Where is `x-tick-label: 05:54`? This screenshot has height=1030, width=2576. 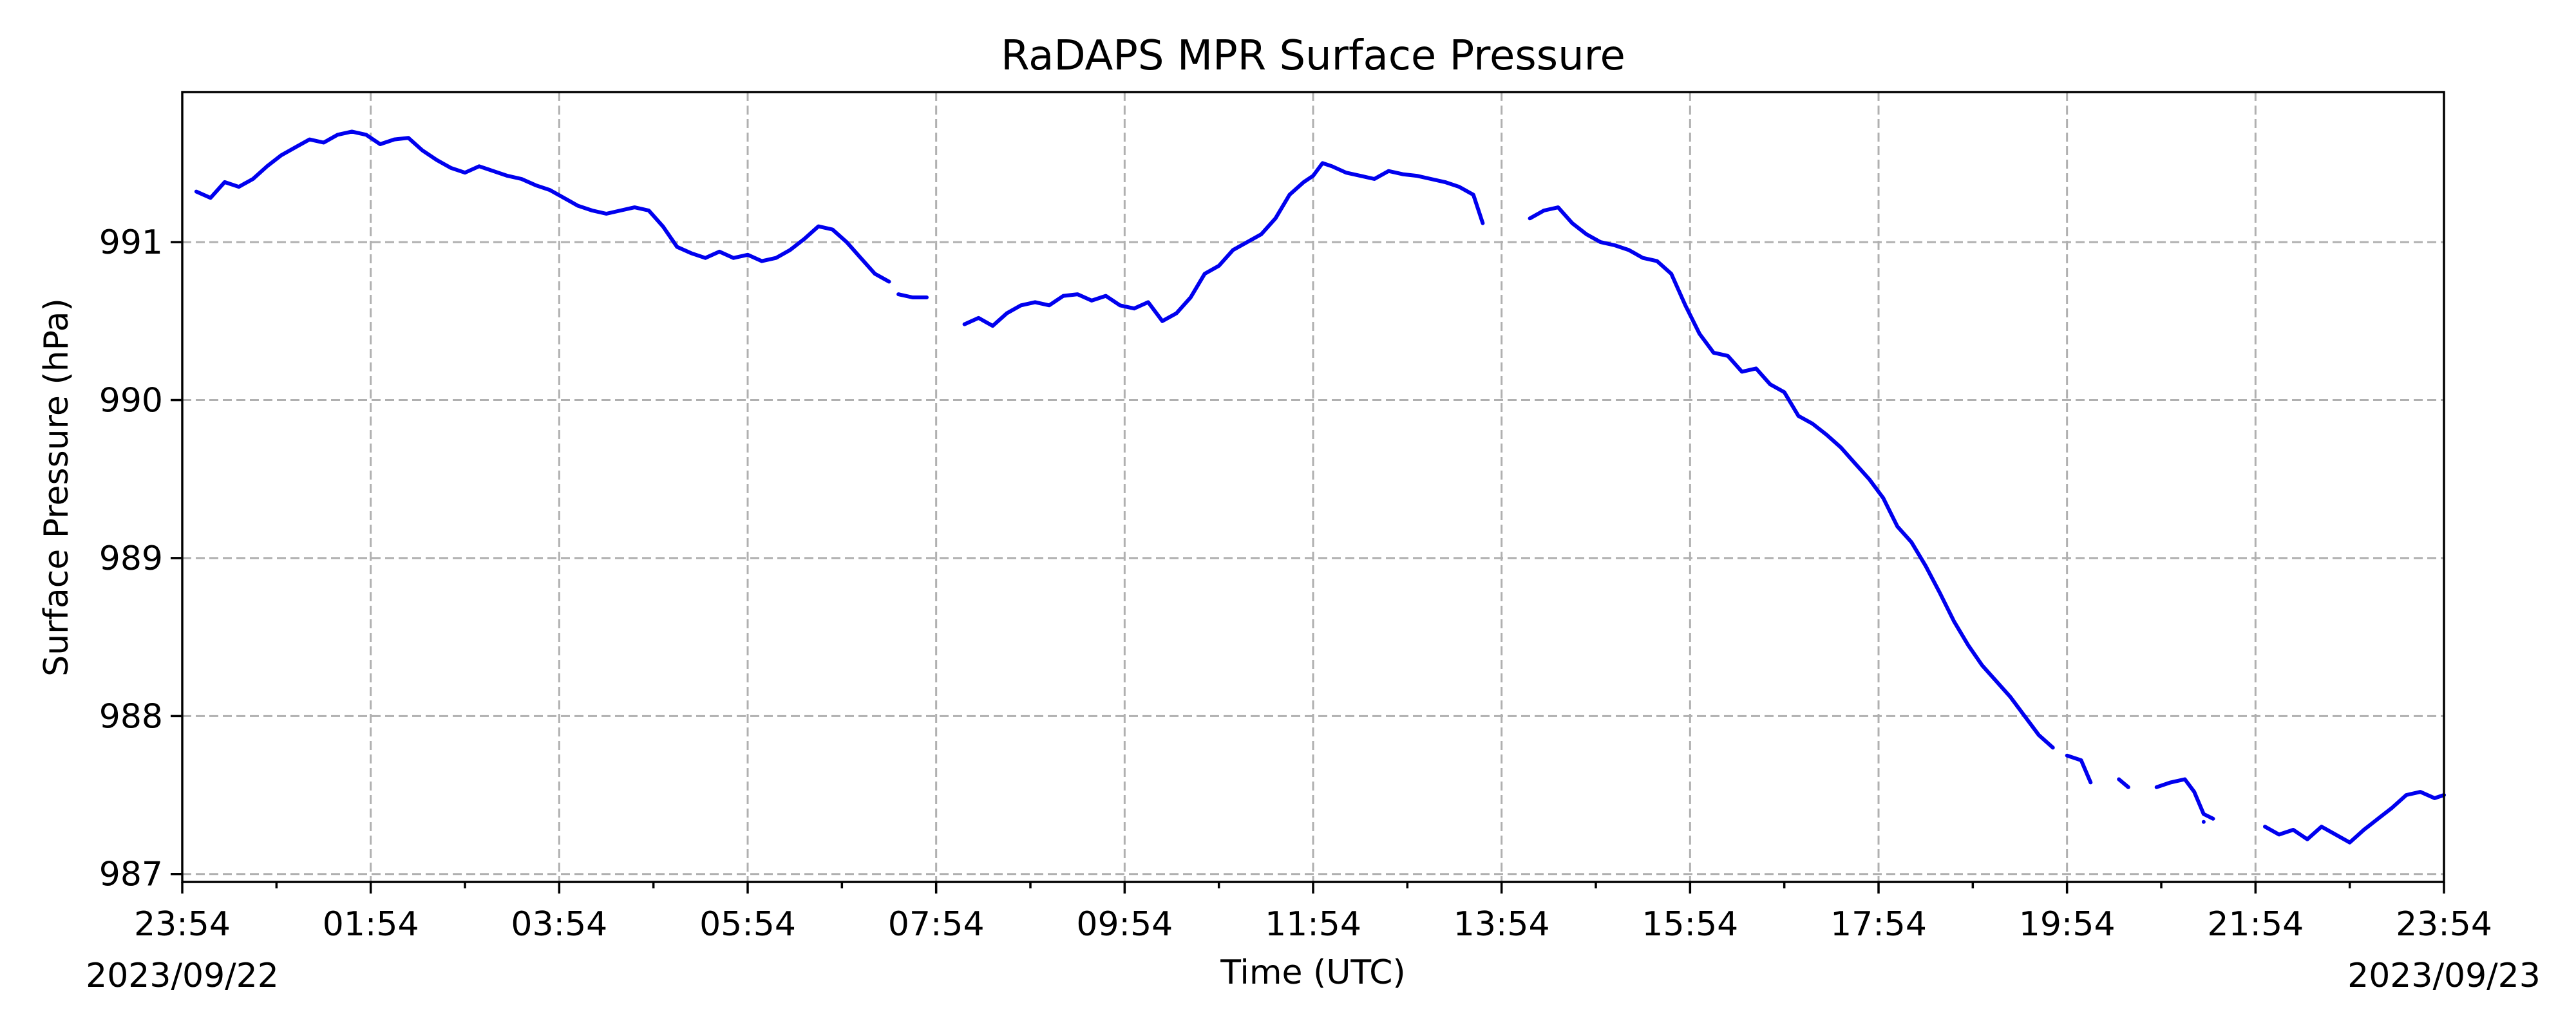
x-tick-label: 05:54 is located at coordinates (748, 925).